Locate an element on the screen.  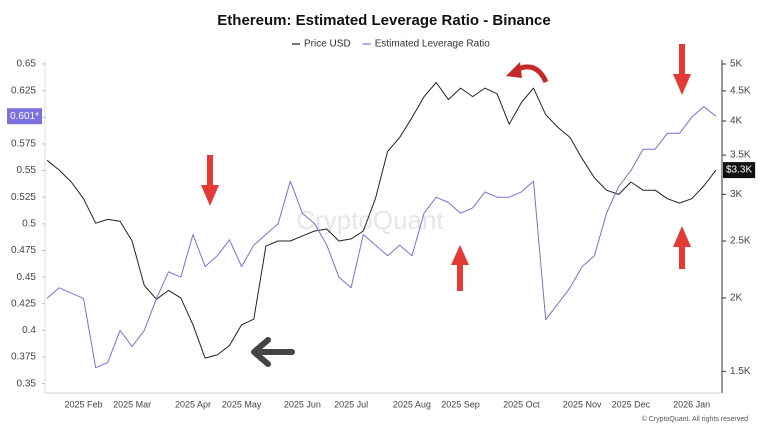
x-tick-label: 2025 Sep is located at coordinates (460, 404).